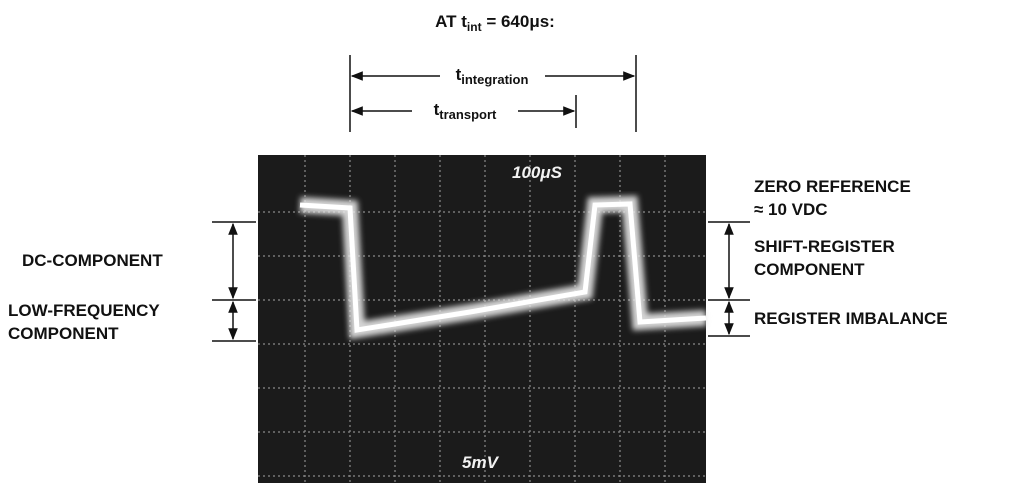 The image size is (1015, 483). Describe the element at coordinates (729, 279) in the screenshot. I see `right-dimensions` at that location.